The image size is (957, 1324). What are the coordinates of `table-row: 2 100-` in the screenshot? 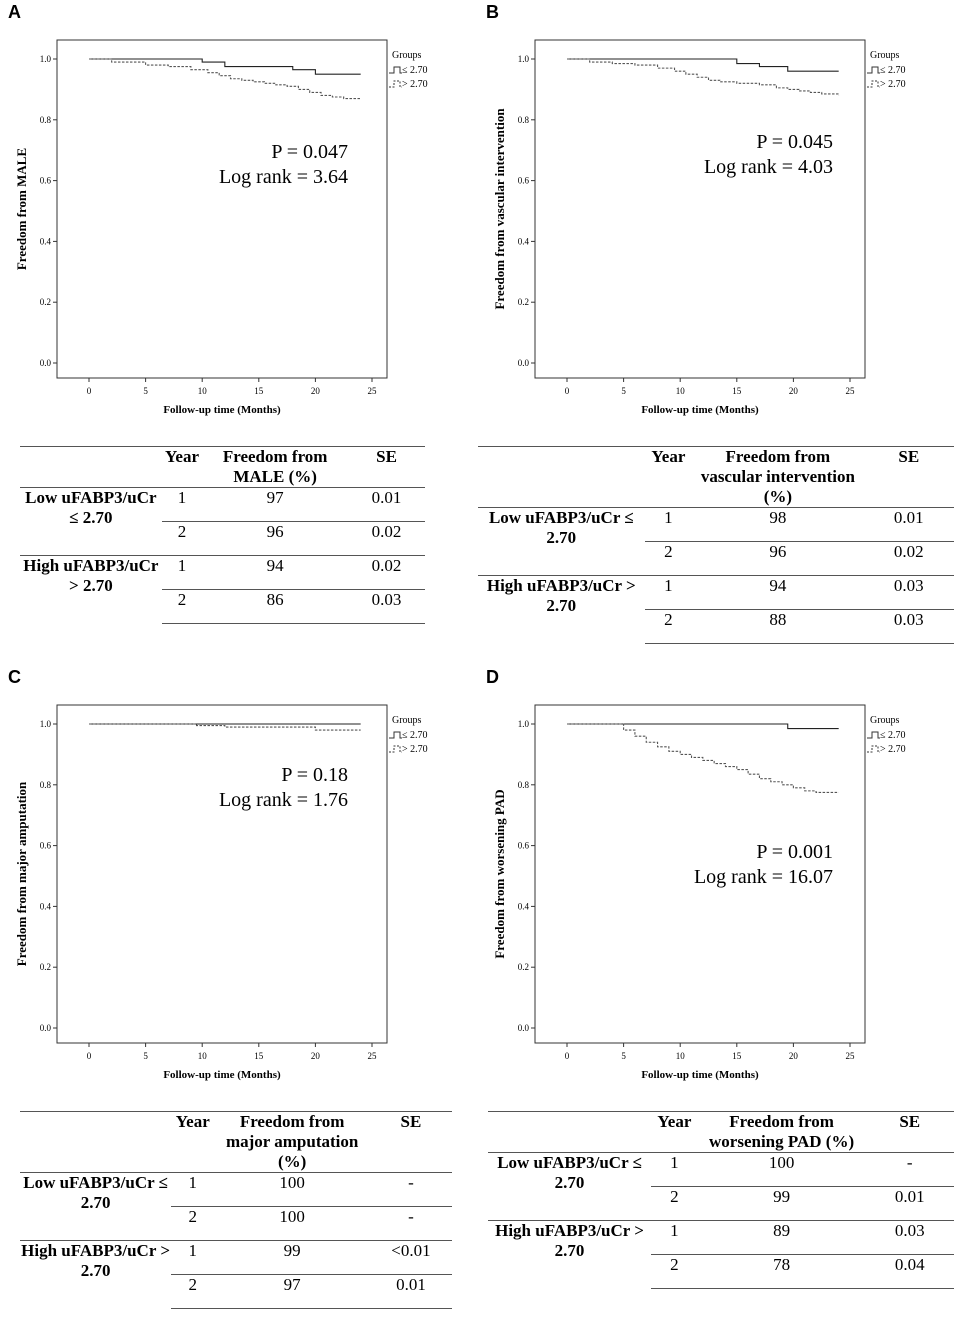 It's located at (236, 1223).